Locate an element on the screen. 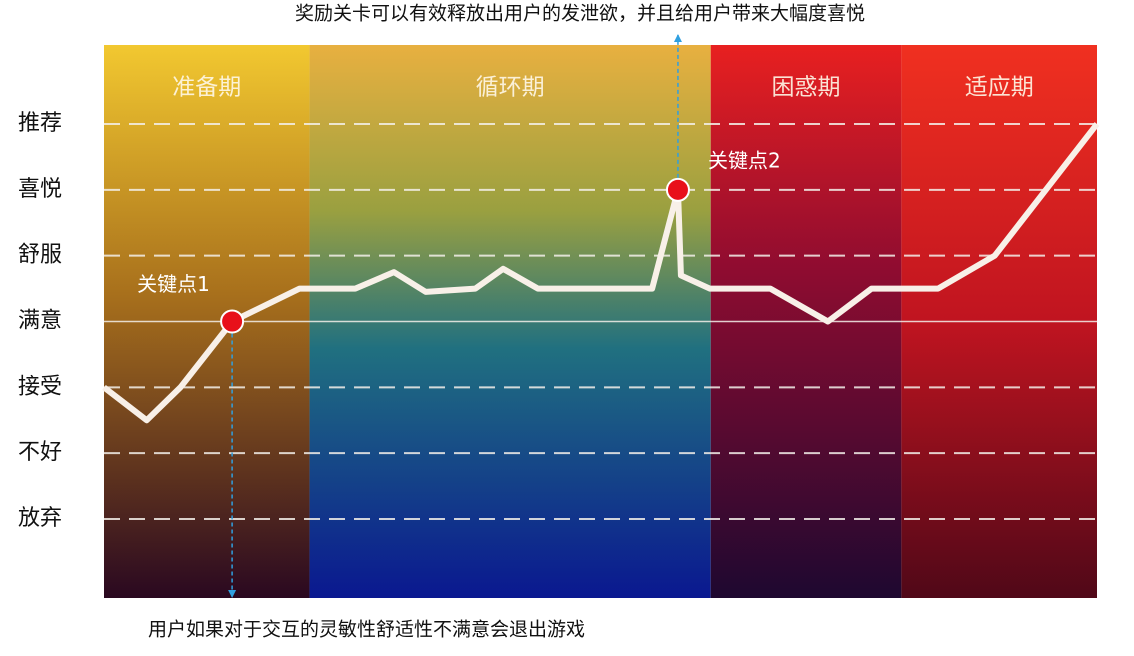 The height and width of the screenshot is (656, 1134). phase-label: 准备期 is located at coordinates (206, 88).